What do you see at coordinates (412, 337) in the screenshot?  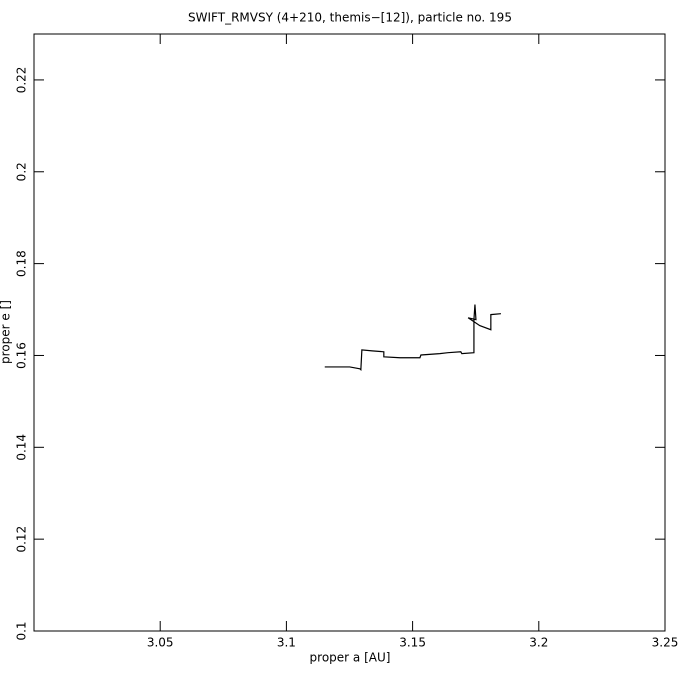 I see `data-line` at bounding box center [412, 337].